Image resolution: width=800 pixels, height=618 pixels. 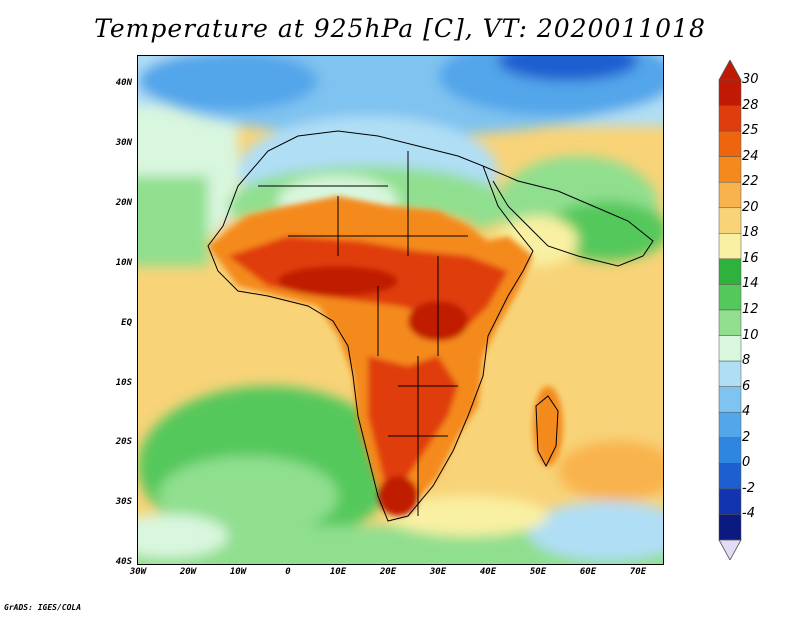 What do you see at coordinates (388, 572) in the screenshot?
I see `lon-label-20e: 20E` at bounding box center [388, 572].